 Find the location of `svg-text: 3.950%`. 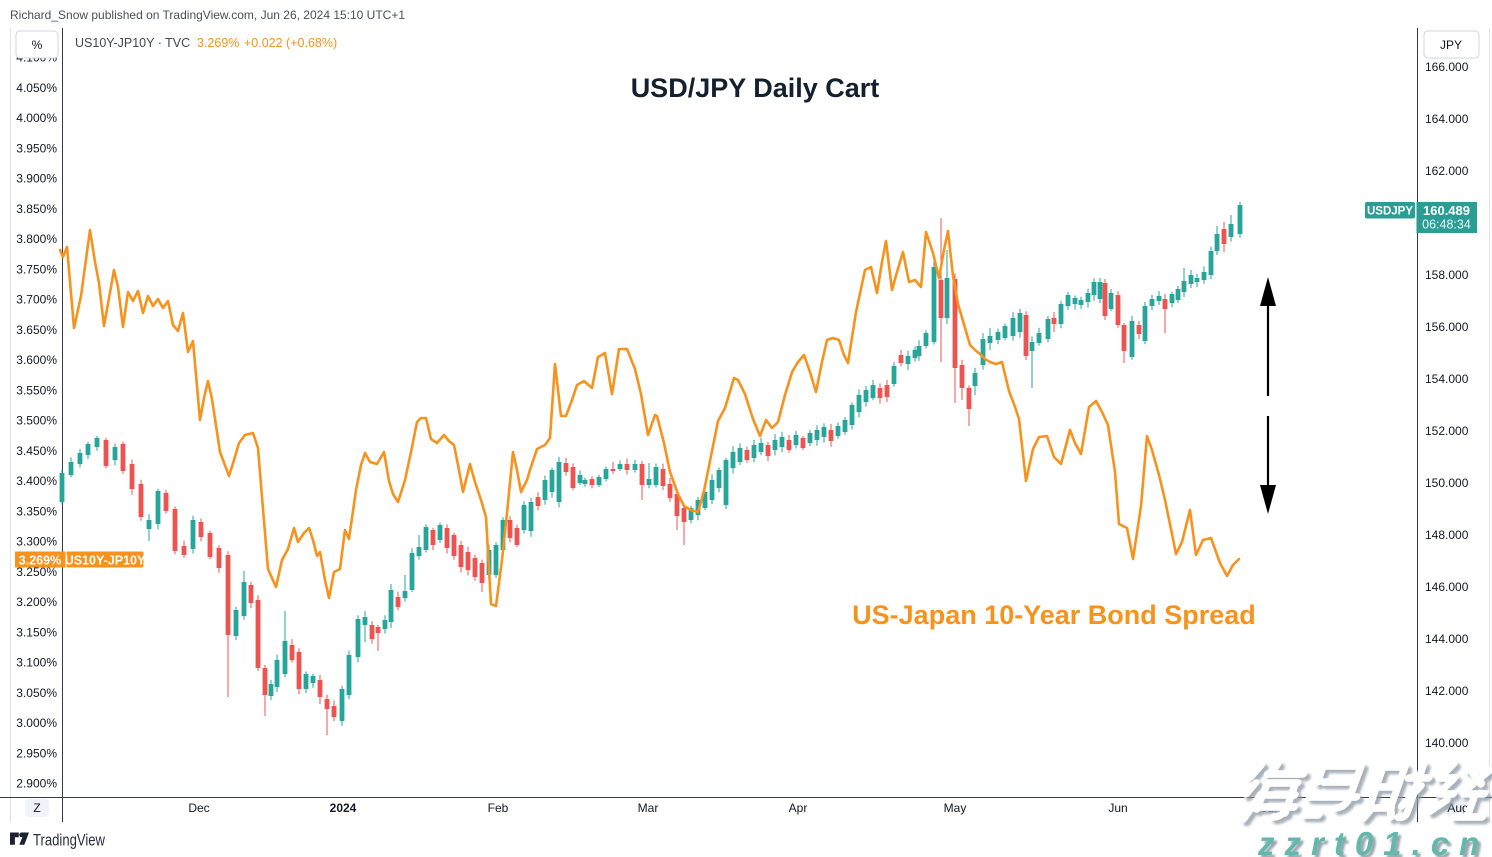

svg-text: 3.950% is located at coordinates (36, 148).